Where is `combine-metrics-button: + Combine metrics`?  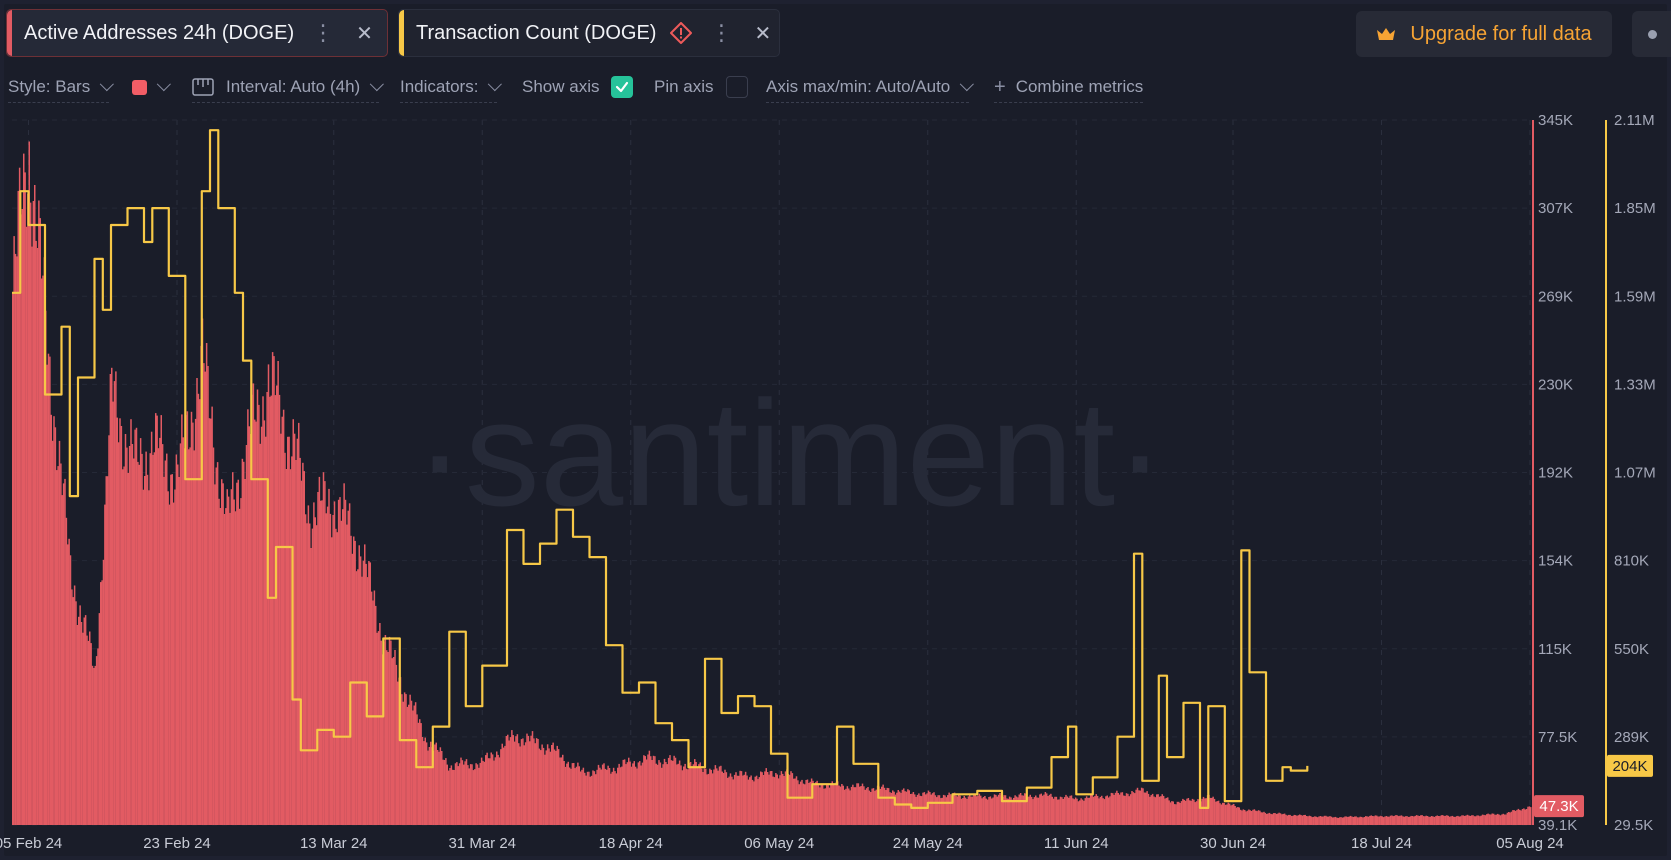
combine-metrics-button: + Combine metrics is located at coordinates (1069, 87).